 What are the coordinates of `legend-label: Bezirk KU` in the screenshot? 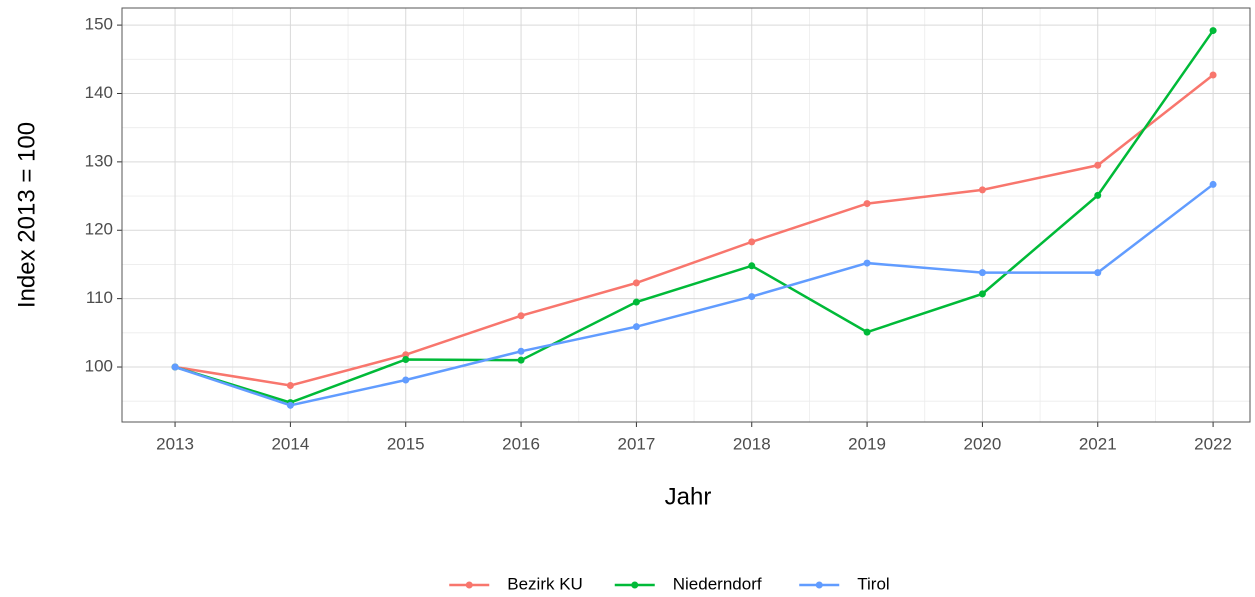 It's located at (545, 583).